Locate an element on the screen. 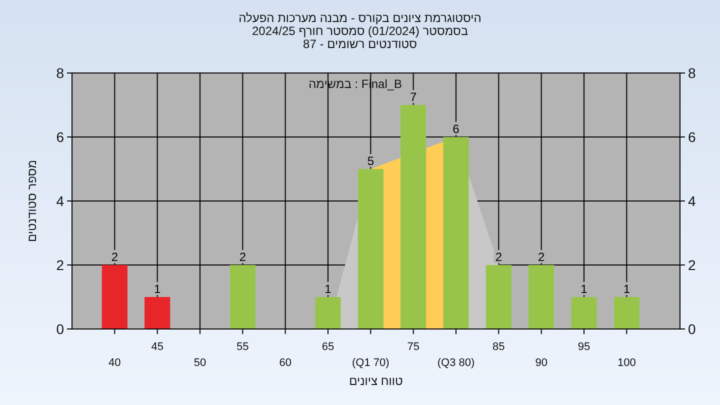 This screenshot has height=405, width=720. x-tick-label: 40 is located at coordinates (114, 363).